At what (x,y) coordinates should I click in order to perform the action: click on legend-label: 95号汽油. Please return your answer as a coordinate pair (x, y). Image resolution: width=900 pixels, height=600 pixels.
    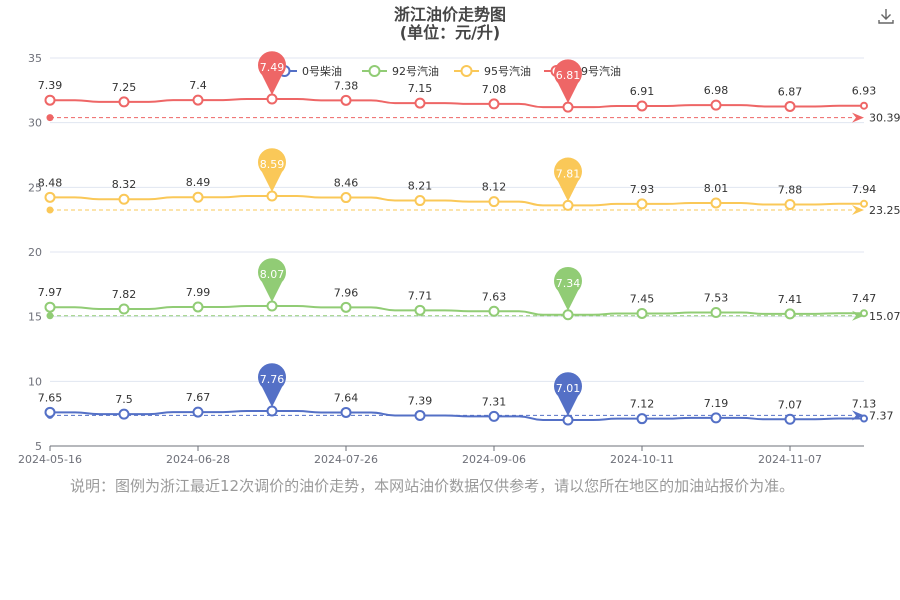
    Looking at the image, I should click on (507, 71).